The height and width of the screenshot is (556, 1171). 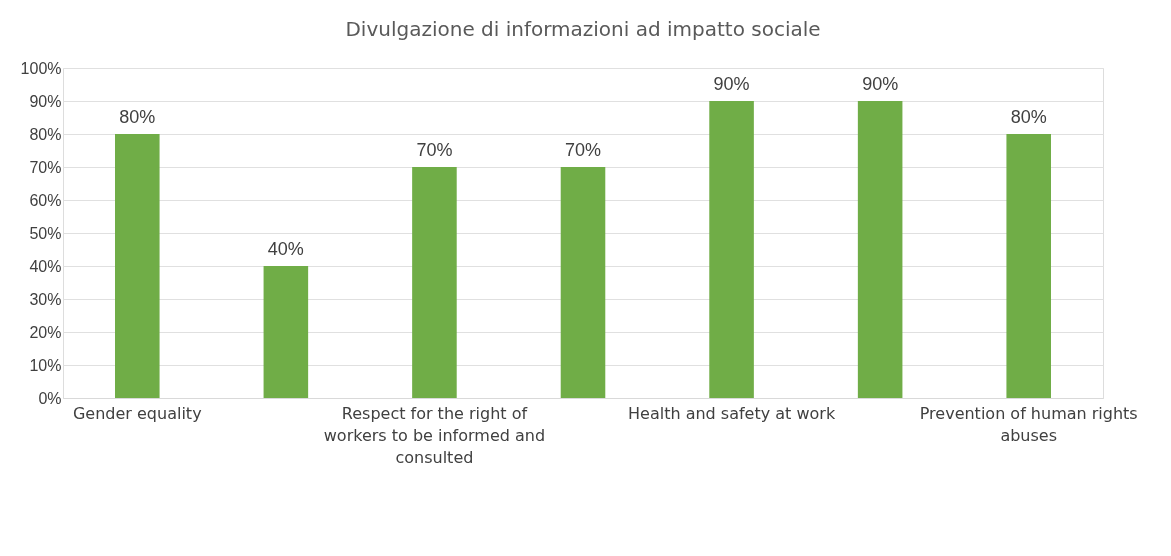 I want to click on y-tick-label: 100%, so click(x=41, y=68).